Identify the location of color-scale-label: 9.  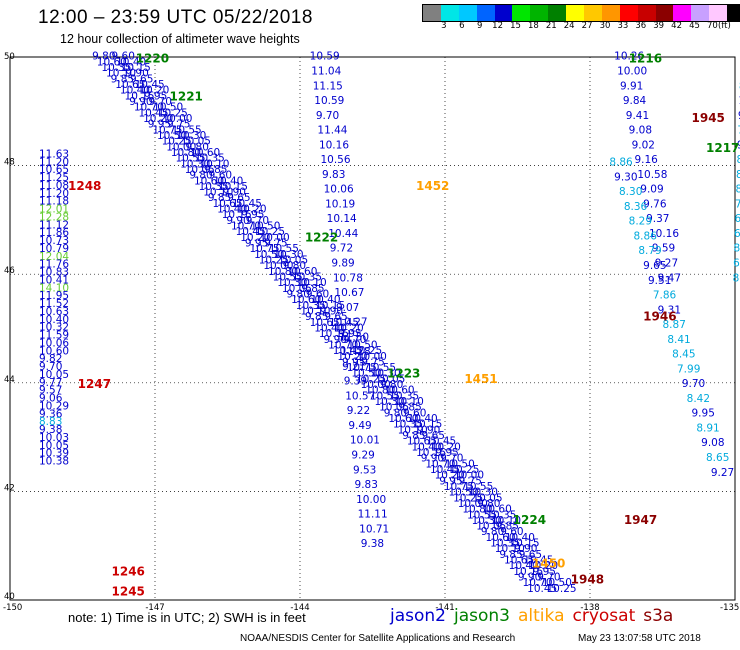
(479, 26).